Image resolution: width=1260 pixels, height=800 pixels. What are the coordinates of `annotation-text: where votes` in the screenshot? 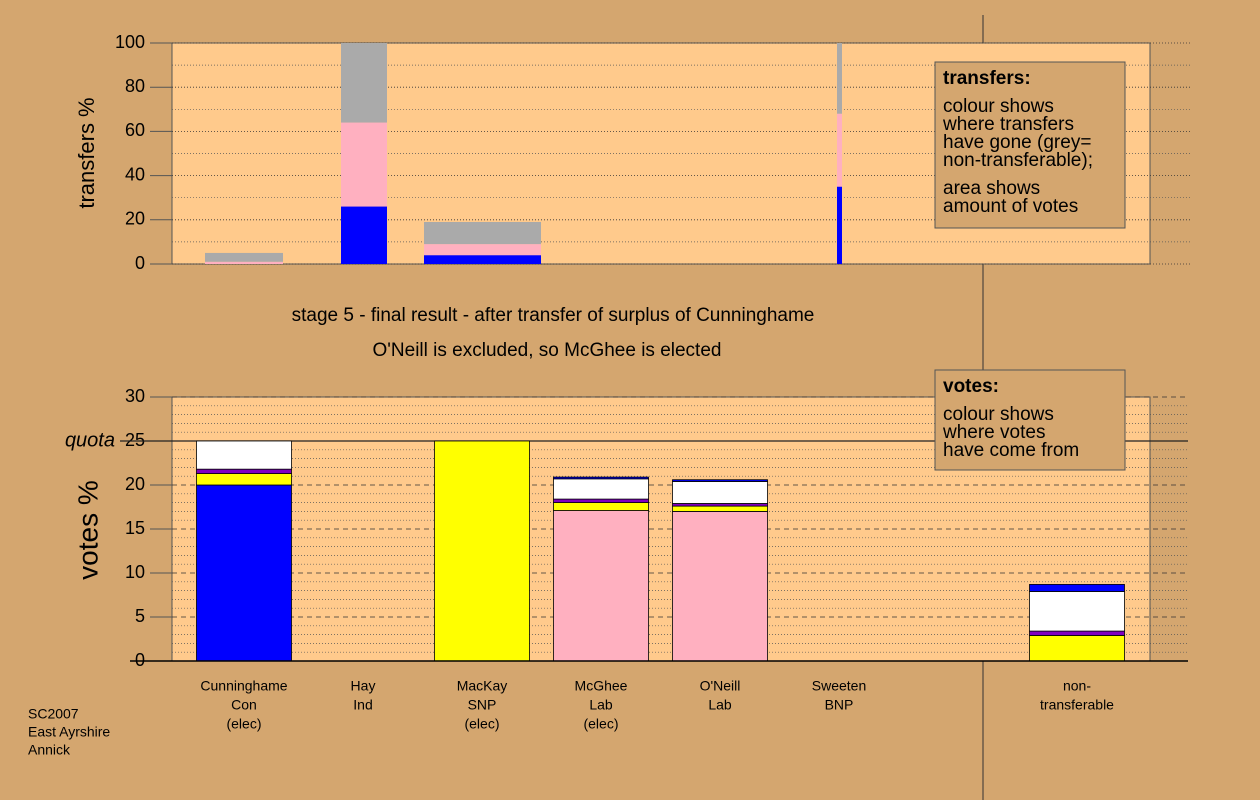 It's located at (993, 432).